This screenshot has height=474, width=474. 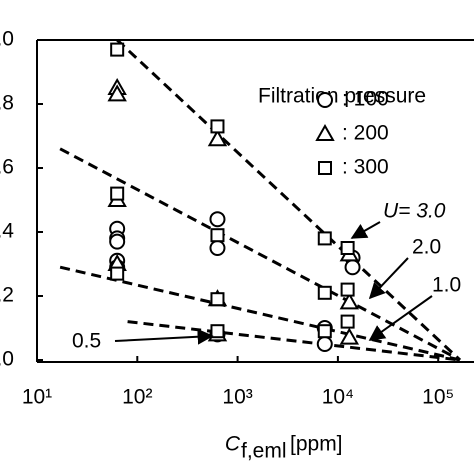 I want to click on legend-title: Filtration pressure, so click(x=342, y=96).